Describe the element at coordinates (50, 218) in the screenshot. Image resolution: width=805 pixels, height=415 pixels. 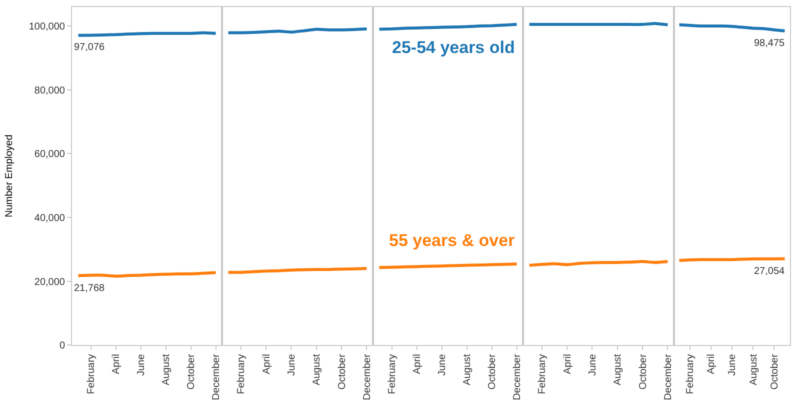
I see `y-tick-label: 40,000` at that location.